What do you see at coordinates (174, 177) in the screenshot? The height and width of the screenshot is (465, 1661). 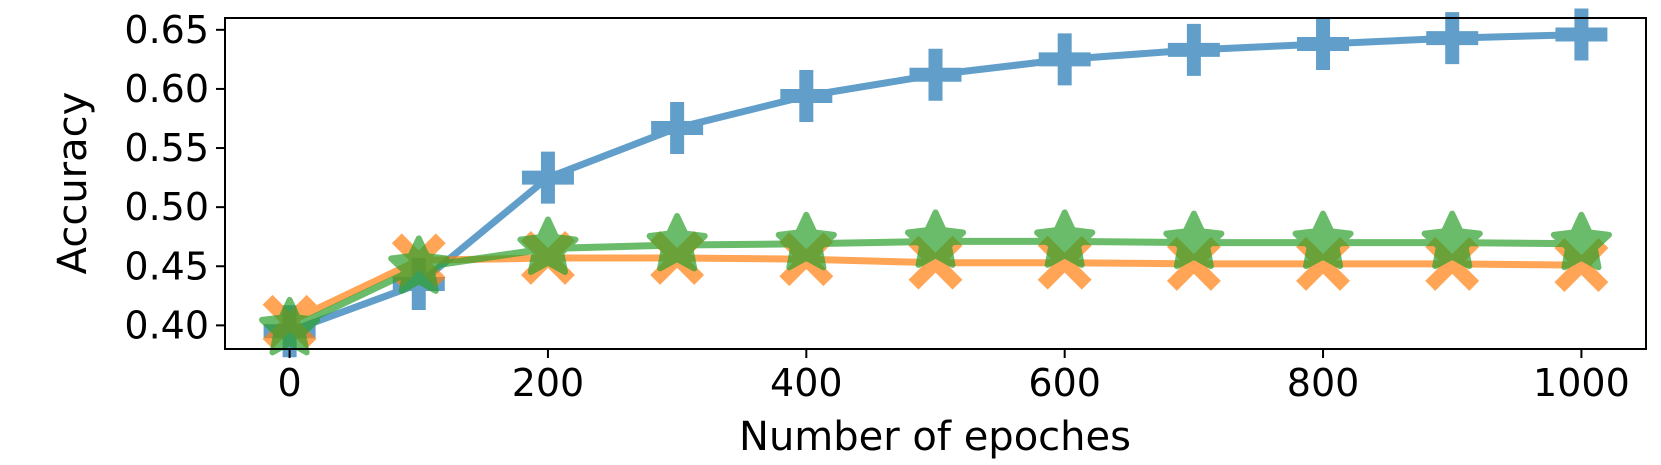 I see `y-axis: 0.40 0.45 0.50 0.55 0.60 0.65` at bounding box center [174, 177].